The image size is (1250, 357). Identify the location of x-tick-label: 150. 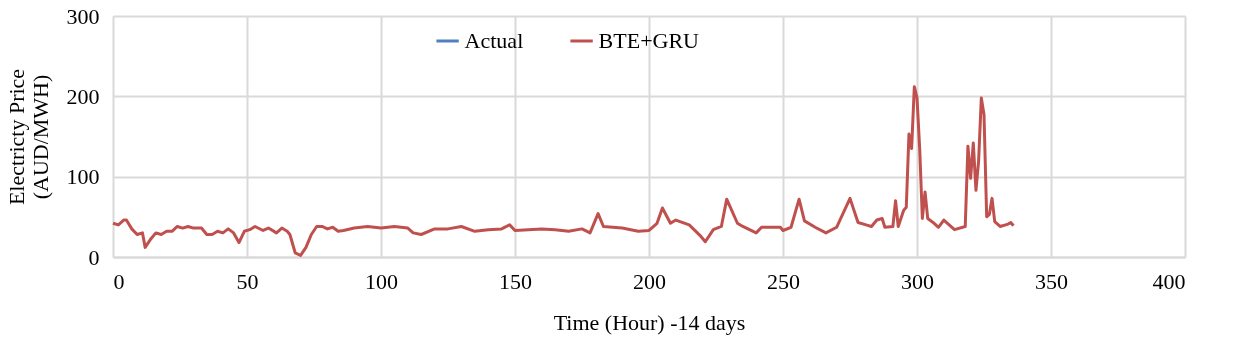
(515, 281).